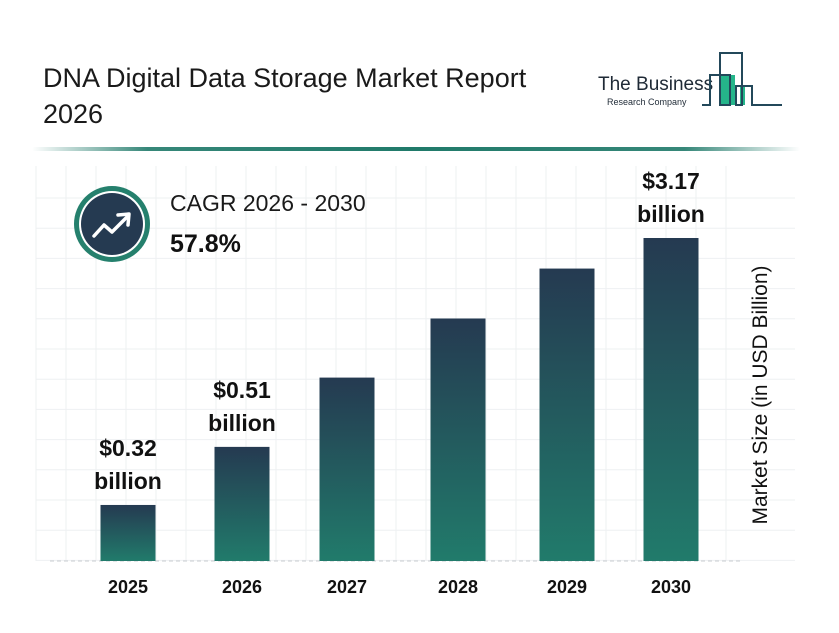 This screenshot has height=633, width=839. I want to click on data-label: $3.17, so click(671, 181).